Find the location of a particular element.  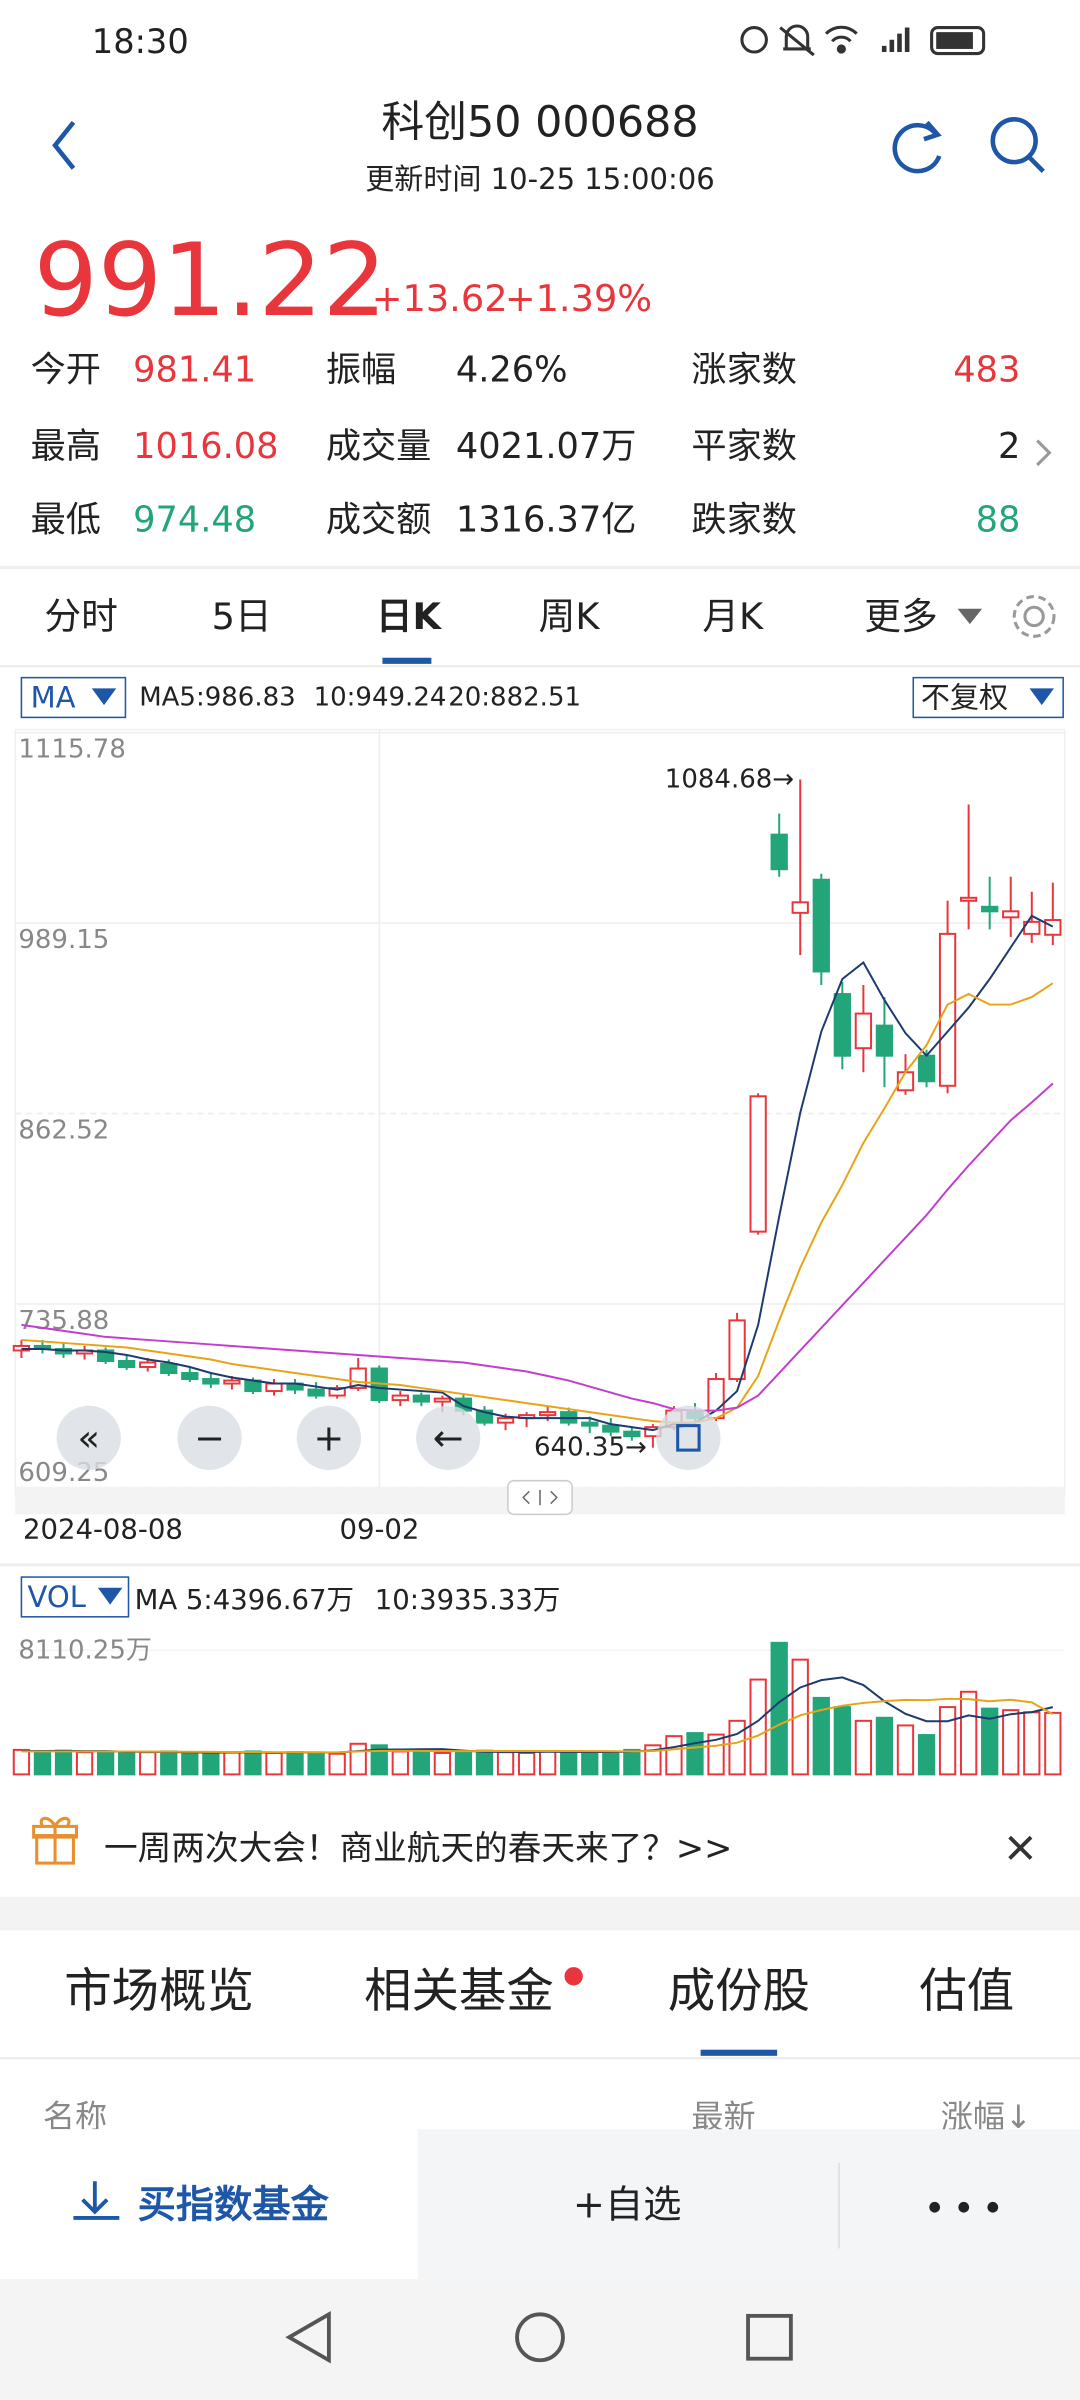

stat-value: 1016.08 is located at coordinates (205, 446).